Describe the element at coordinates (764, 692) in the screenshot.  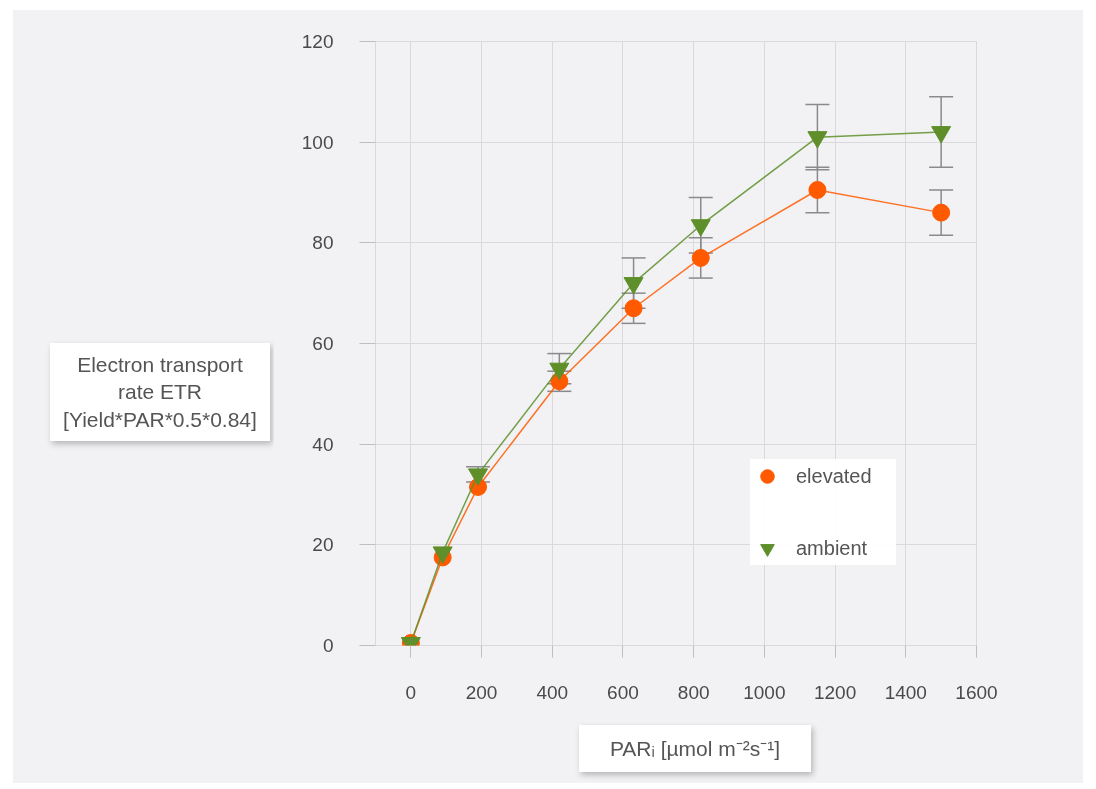
I see `x-tick-label: 1000` at that location.